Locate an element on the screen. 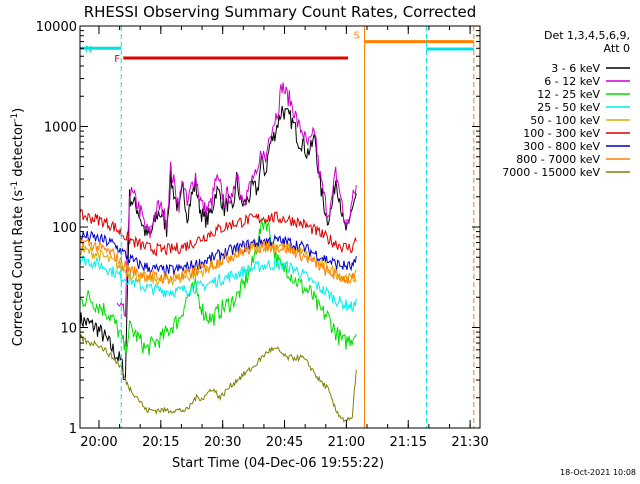  legend-label: 50 - 100 keV is located at coordinates (565, 120).